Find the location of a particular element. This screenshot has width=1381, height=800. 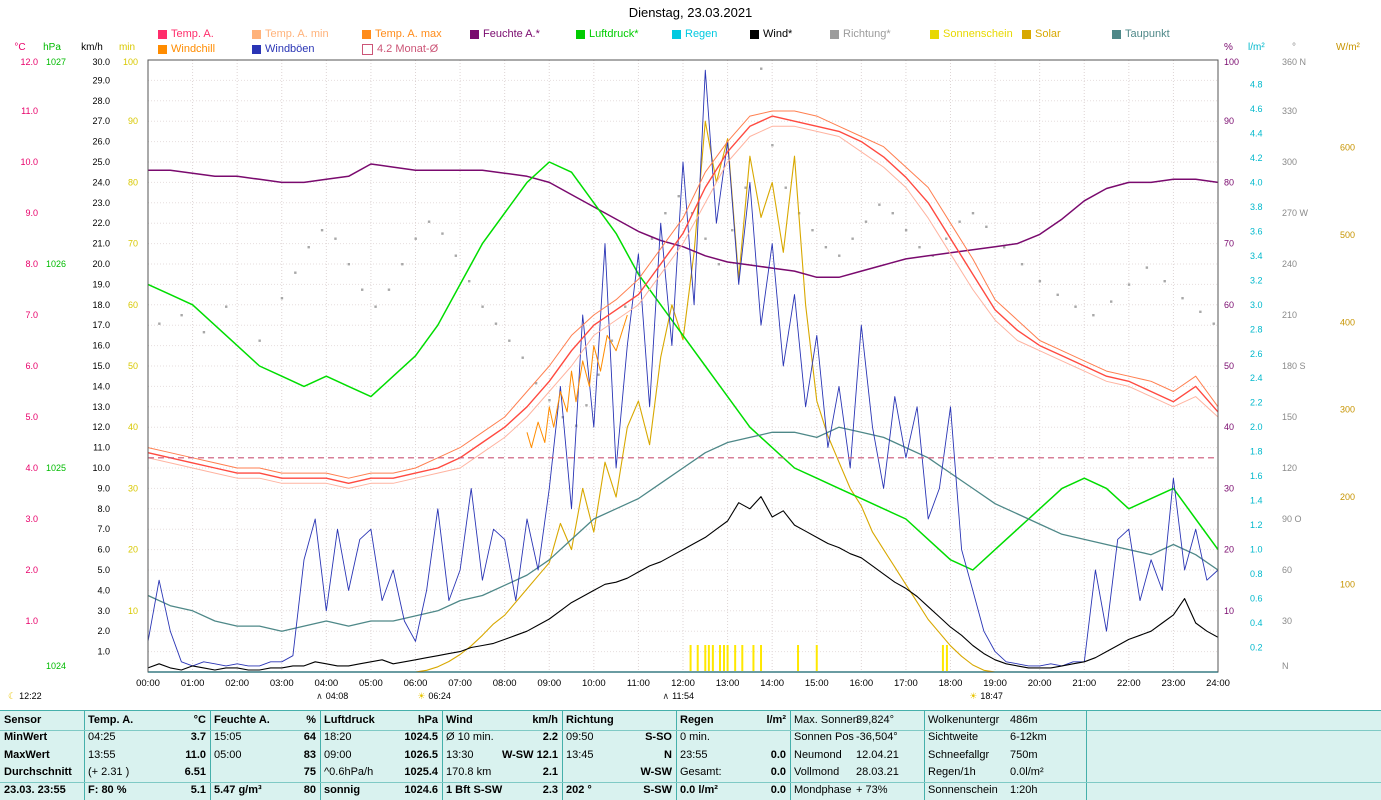

table-cell-env-label: Sonnenschein is located at coordinates (963, 789).